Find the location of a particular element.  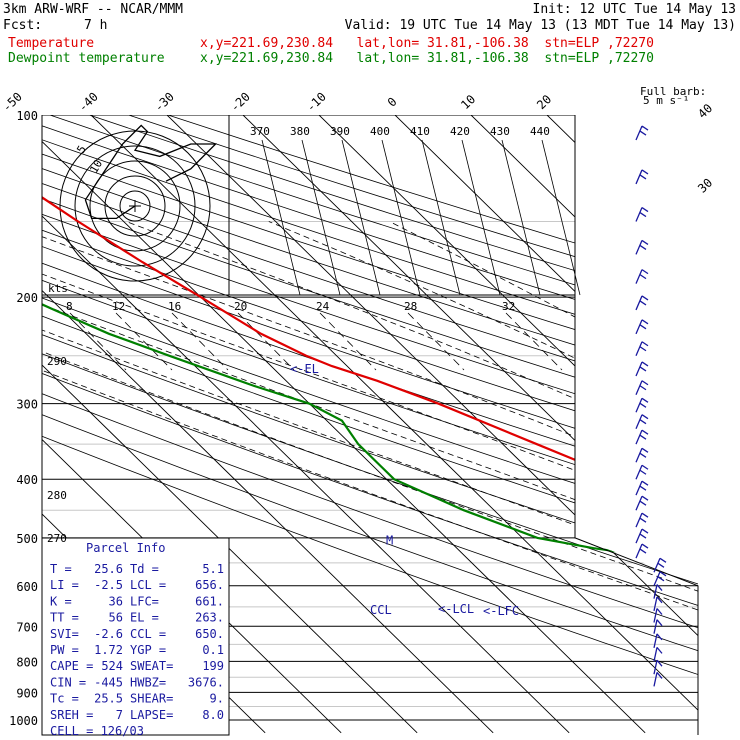

theta-e-label-400: 400 is located at coordinates (380, 131).